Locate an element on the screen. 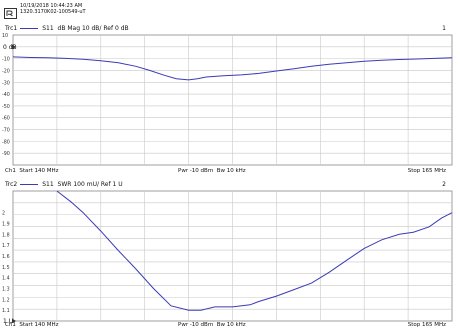 The width and height of the screenshot is (460, 331). trace1-footer-start-freq: Start 140 MHz is located at coordinates (39, 171).